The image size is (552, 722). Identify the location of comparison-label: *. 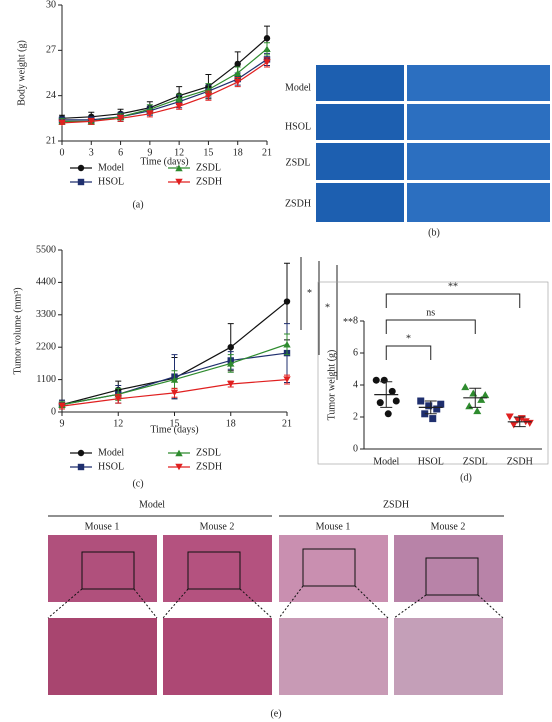
(408, 338).